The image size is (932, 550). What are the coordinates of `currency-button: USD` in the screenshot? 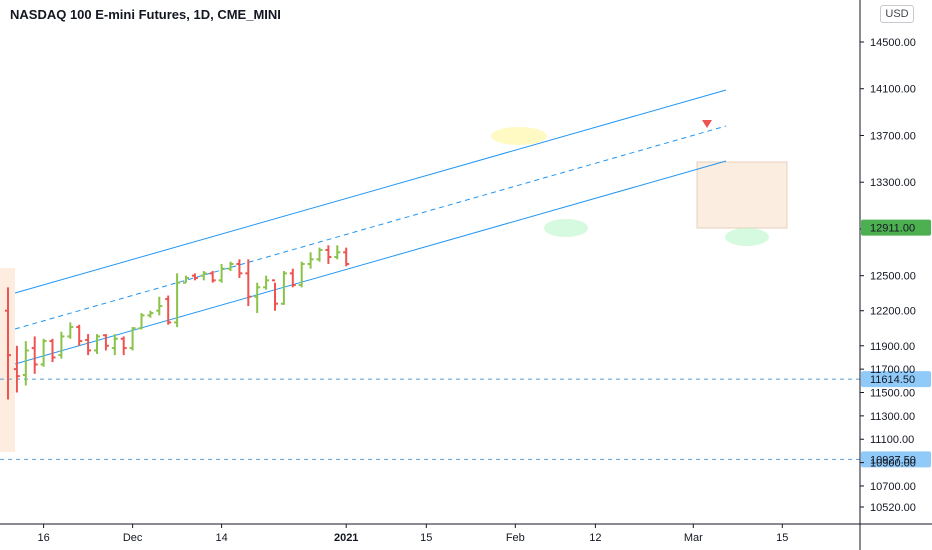 It's located at (897, 14).